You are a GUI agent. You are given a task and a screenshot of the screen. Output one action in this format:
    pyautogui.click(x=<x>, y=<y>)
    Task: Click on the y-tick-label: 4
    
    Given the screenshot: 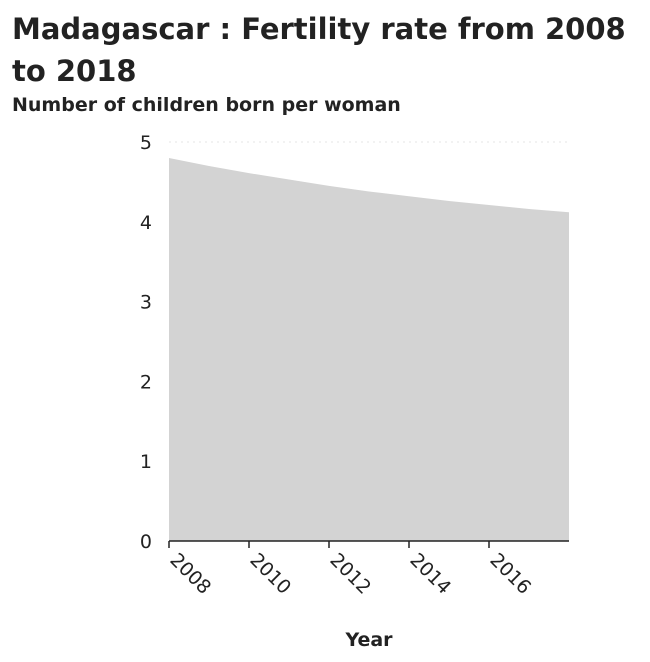 What is the action you would take?
    pyautogui.click(x=146, y=223)
    